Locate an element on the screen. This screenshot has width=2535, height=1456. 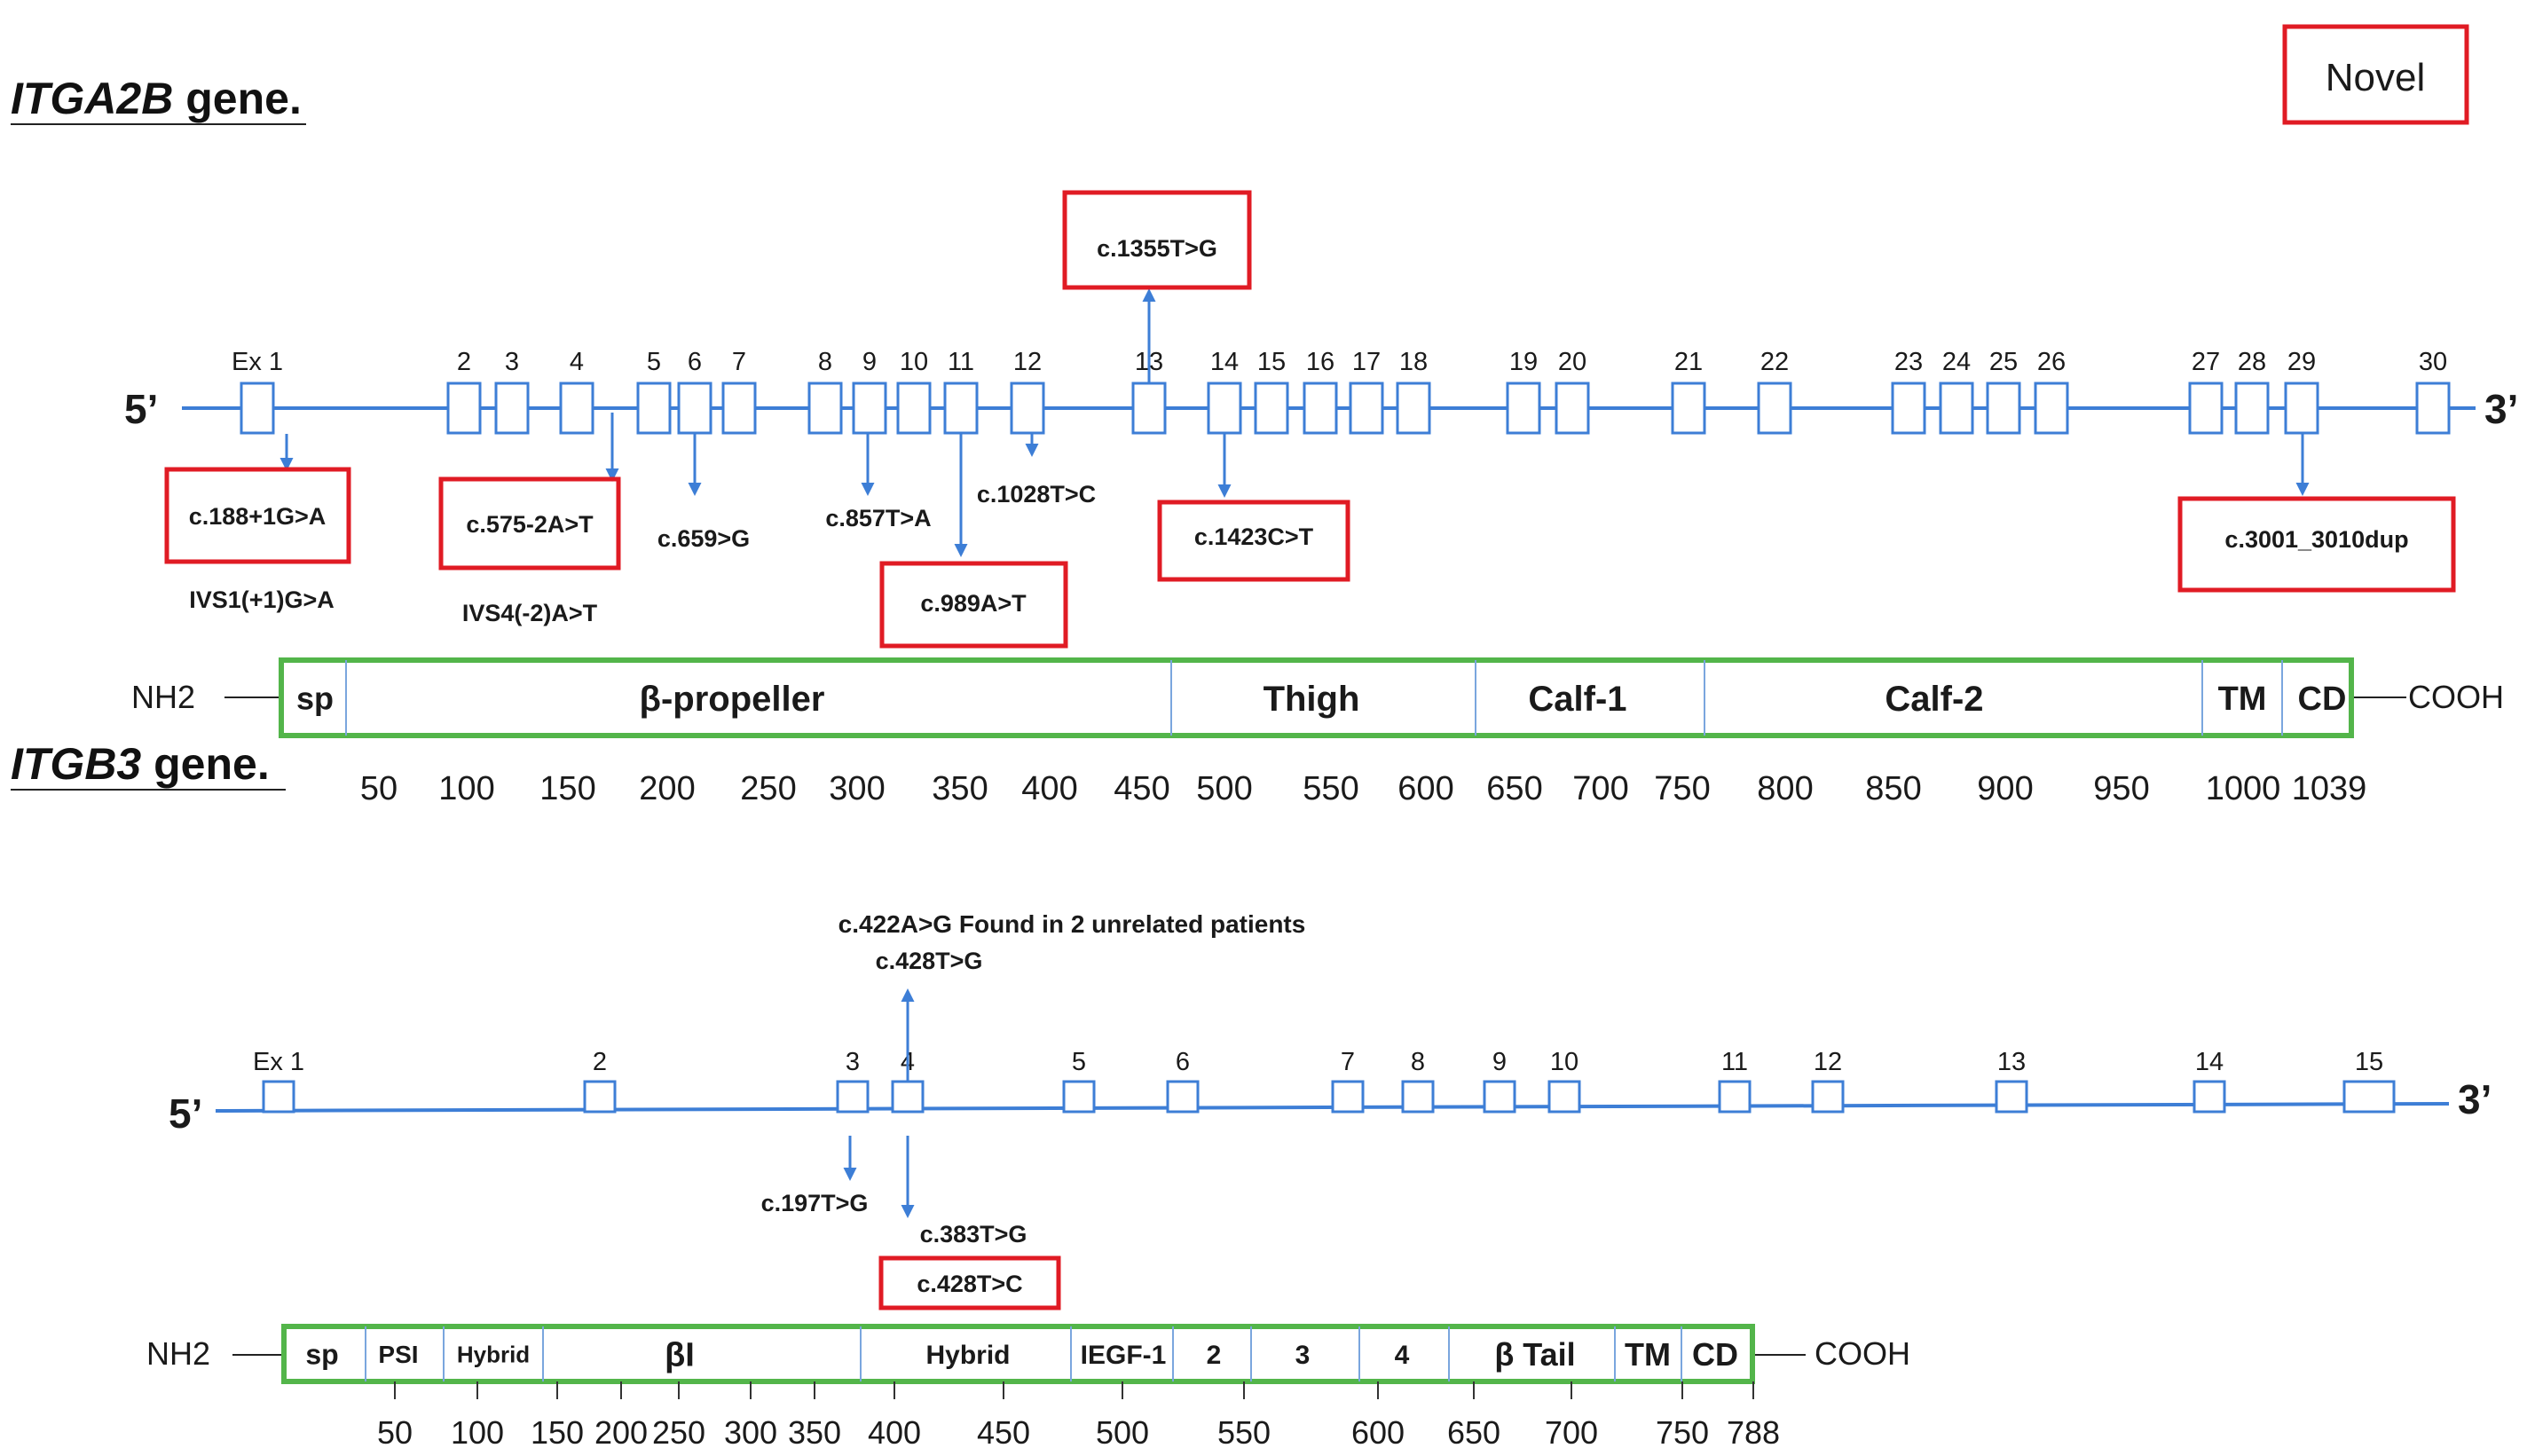
itga2b-scale-1039: 1039 is located at coordinates (2329, 788).